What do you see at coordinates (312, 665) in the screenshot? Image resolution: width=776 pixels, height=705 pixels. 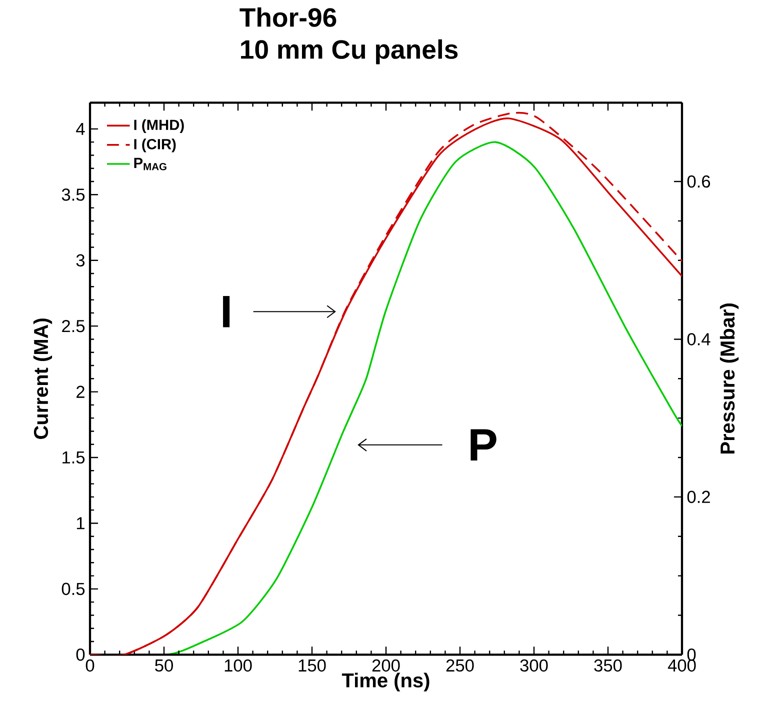 I see `x-tick-label: 150` at bounding box center [312, 665].